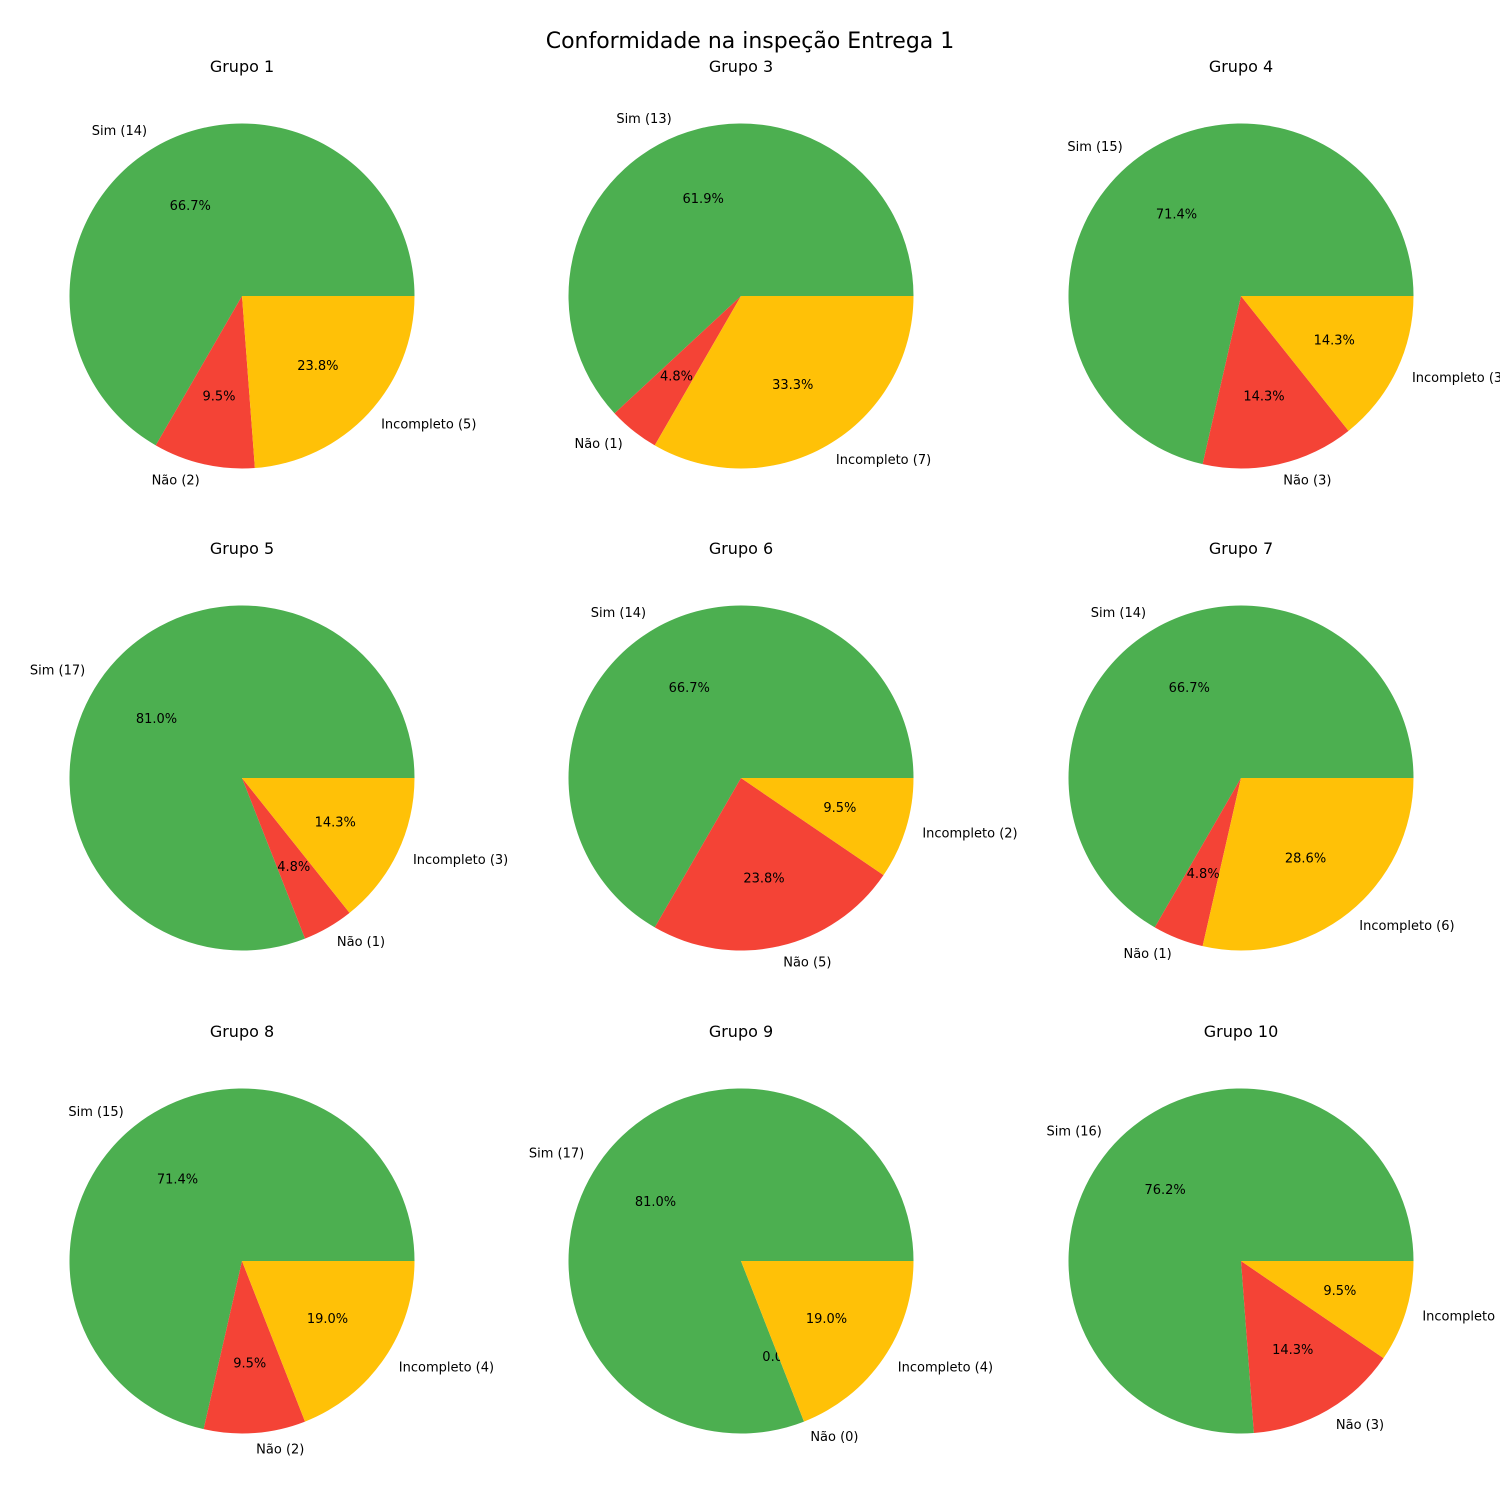  What do you see at coordinates (807, 962) in the screenshot?
I see `slice-label-nao: Não (5)` at bounding box center [807, 962].